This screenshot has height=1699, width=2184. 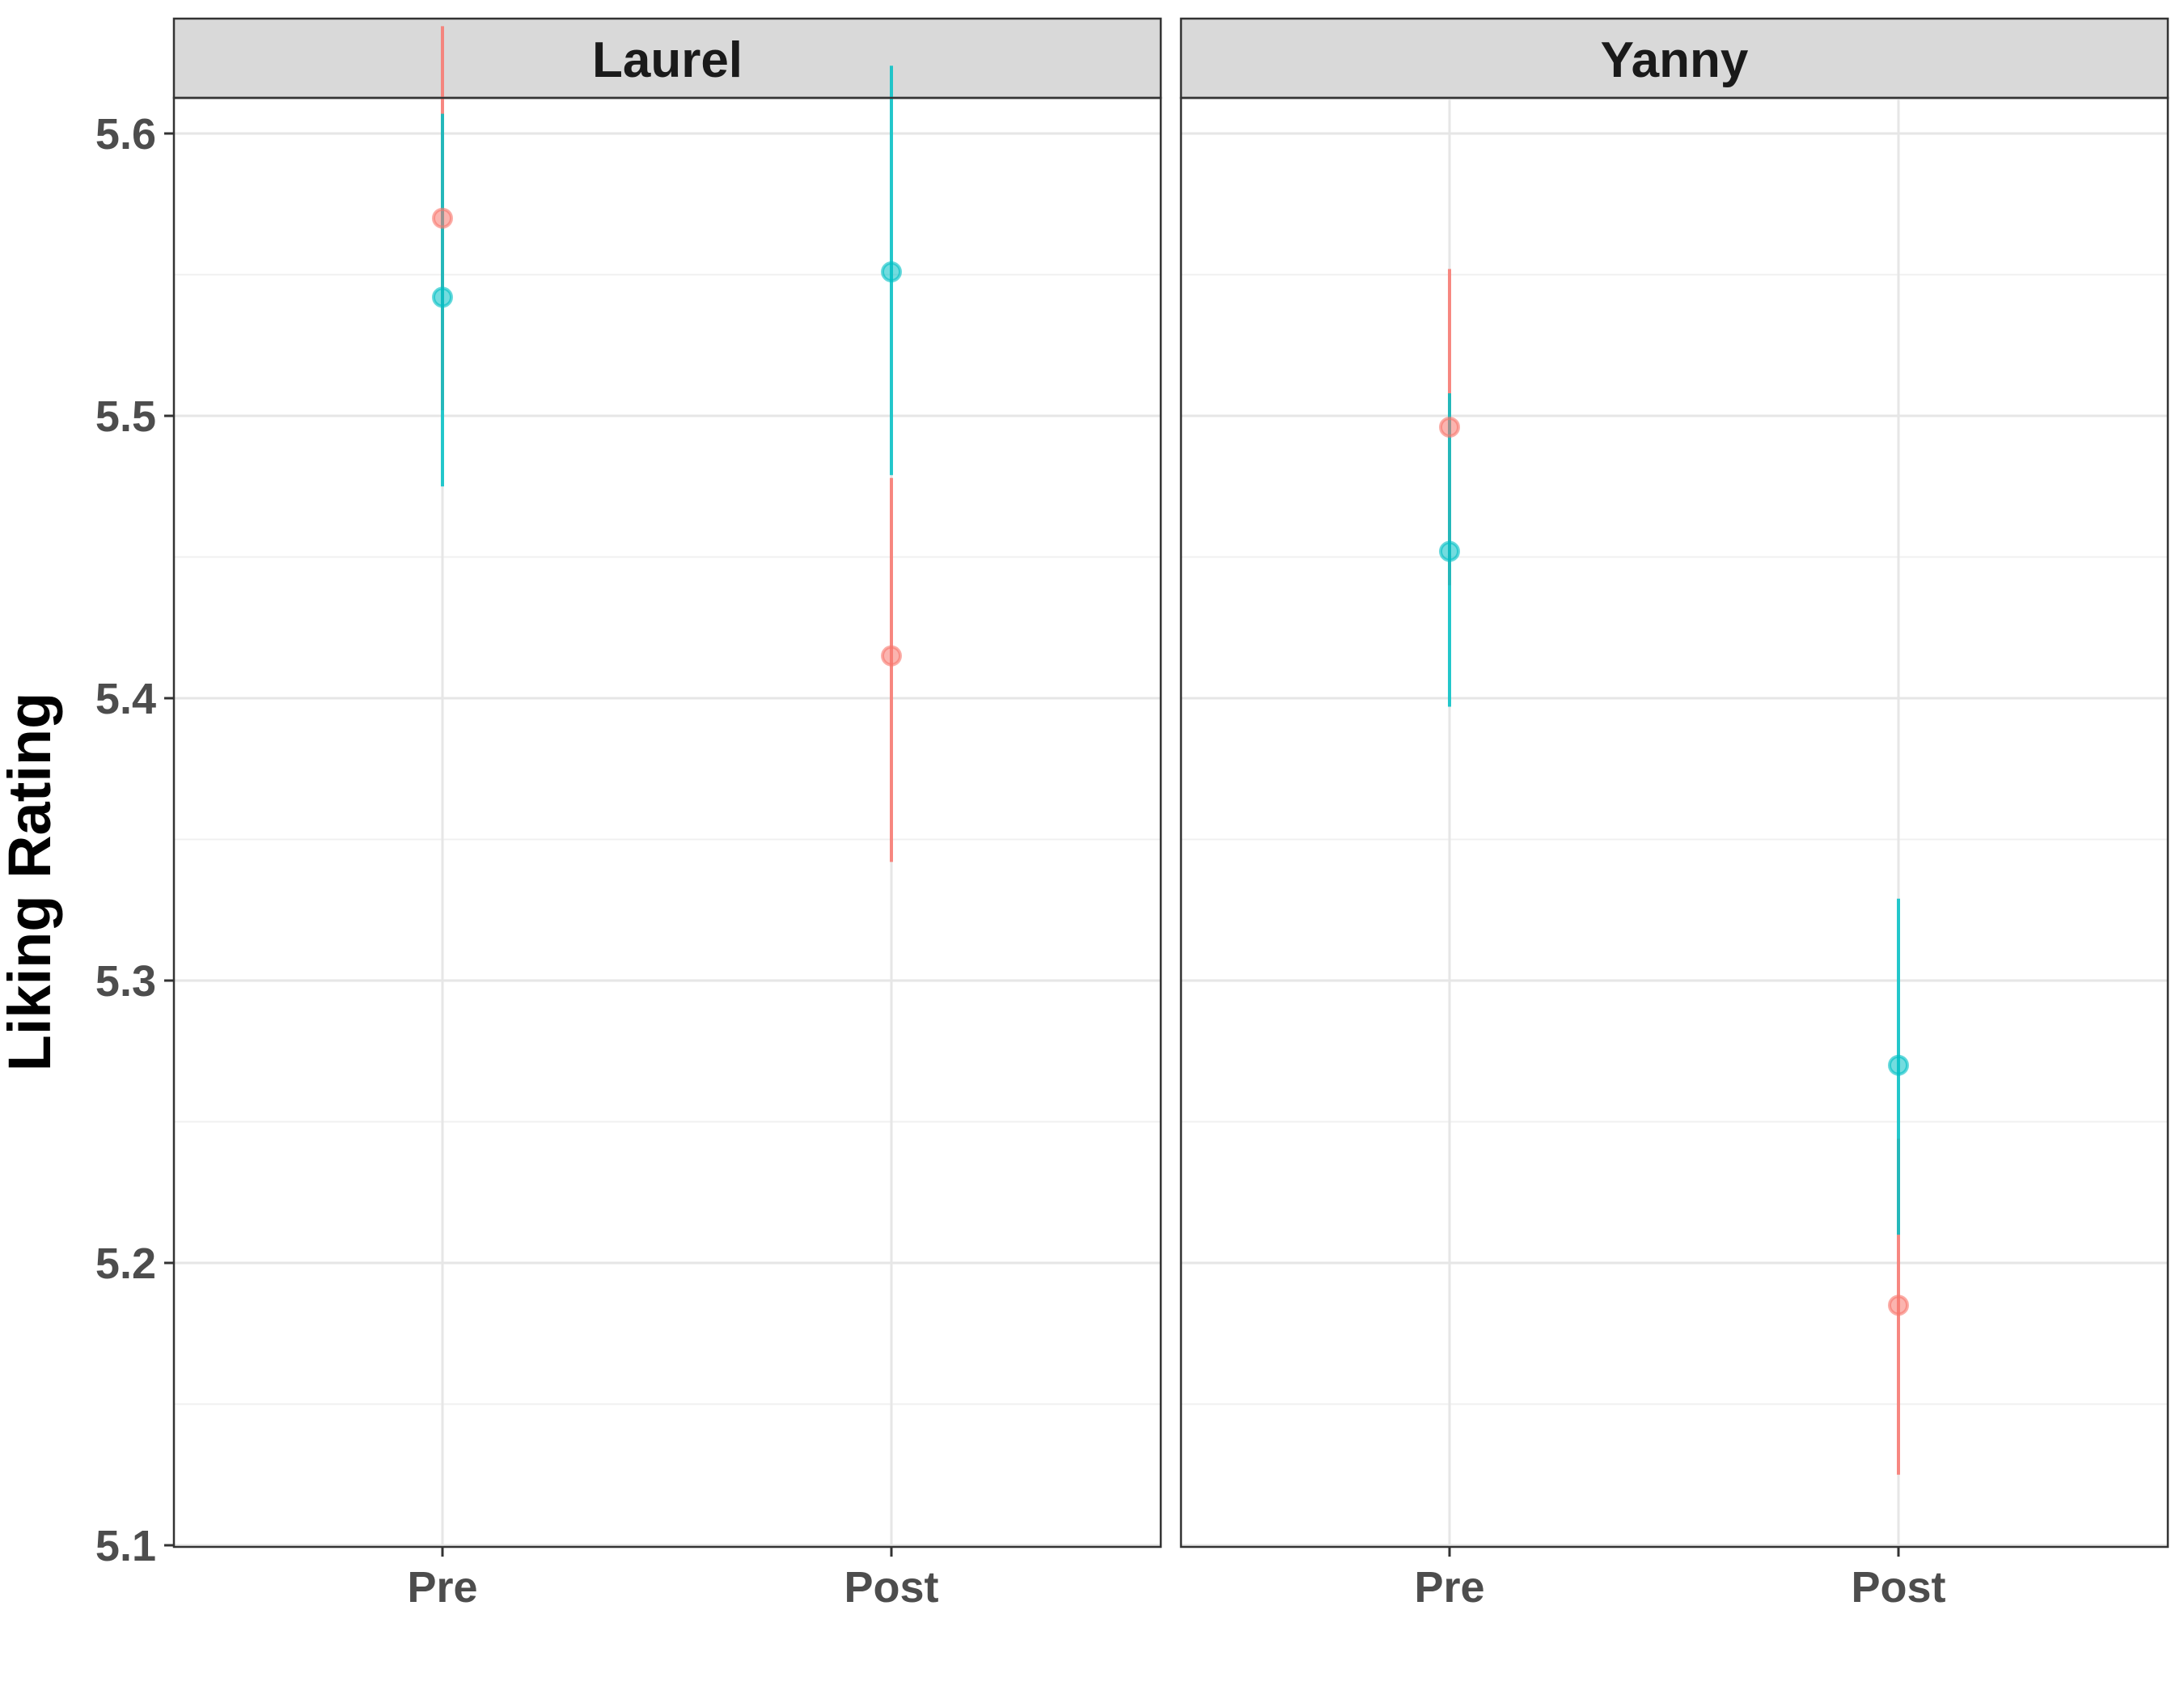 I want to click on y-tick-label: 5.4, so click(x=126, y=699).